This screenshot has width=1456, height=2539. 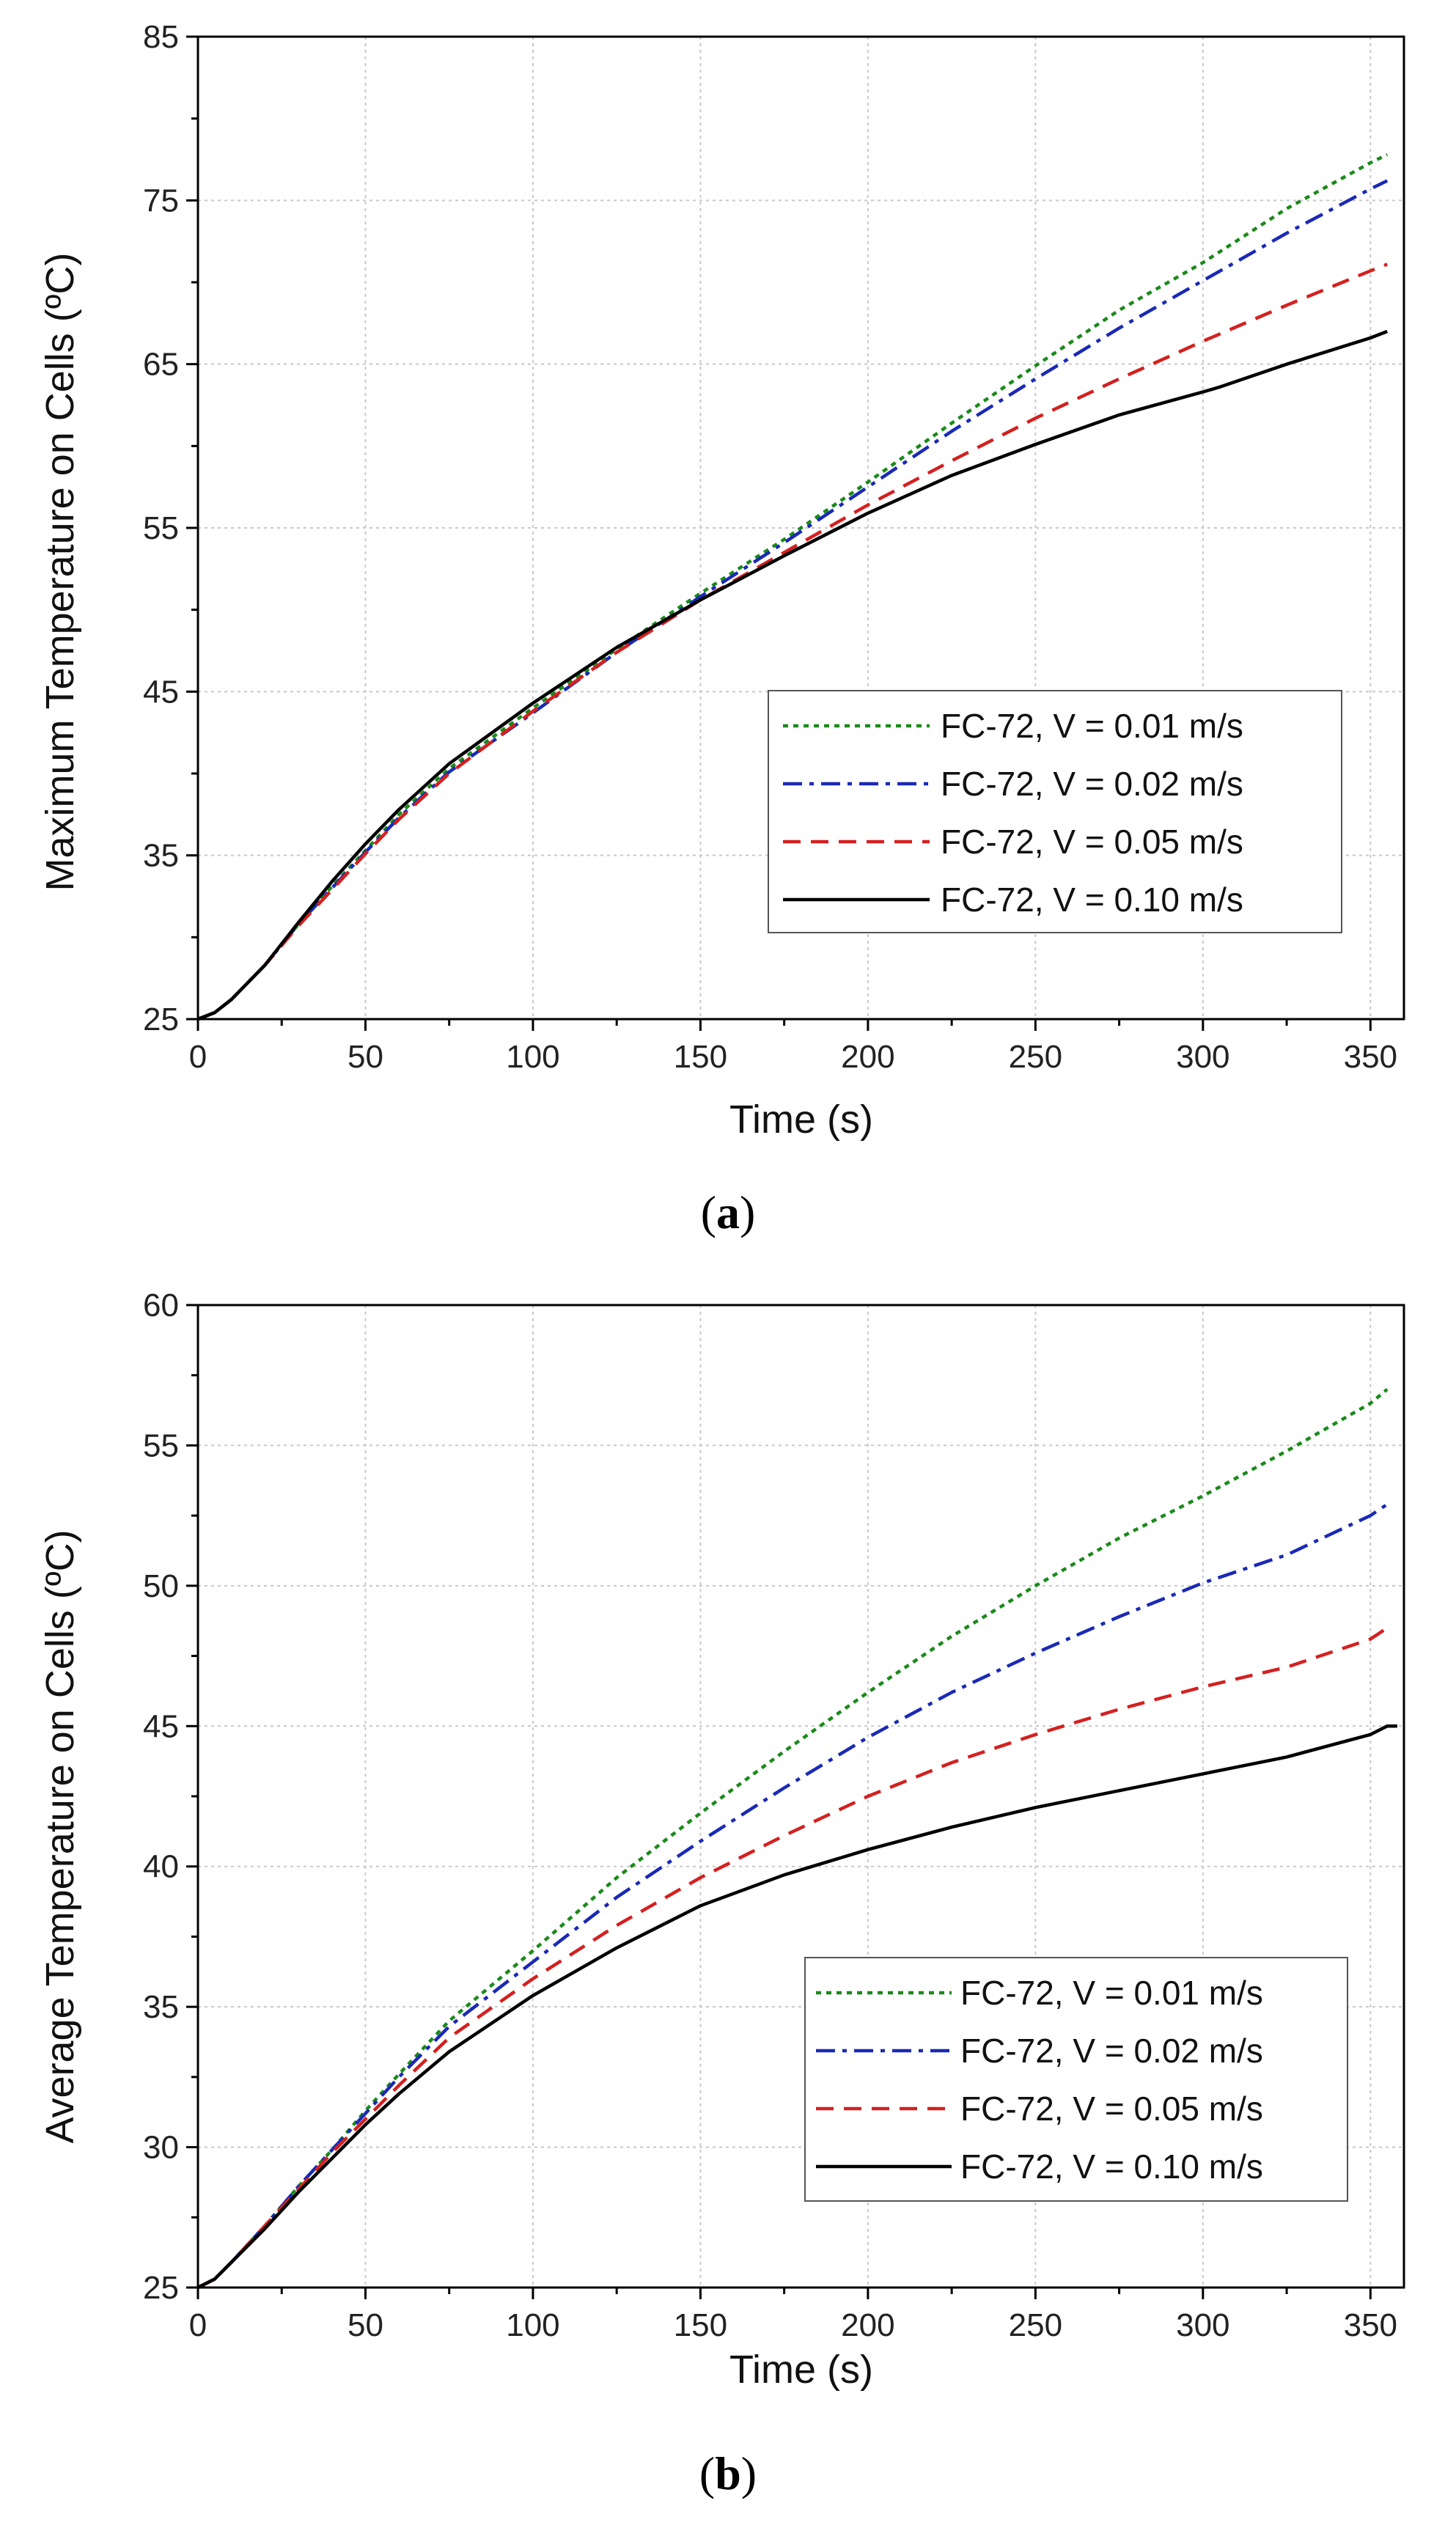 I want to click on y-tick-labels: 25 35 45 55 65 75 85, so click(x=161, y=528).